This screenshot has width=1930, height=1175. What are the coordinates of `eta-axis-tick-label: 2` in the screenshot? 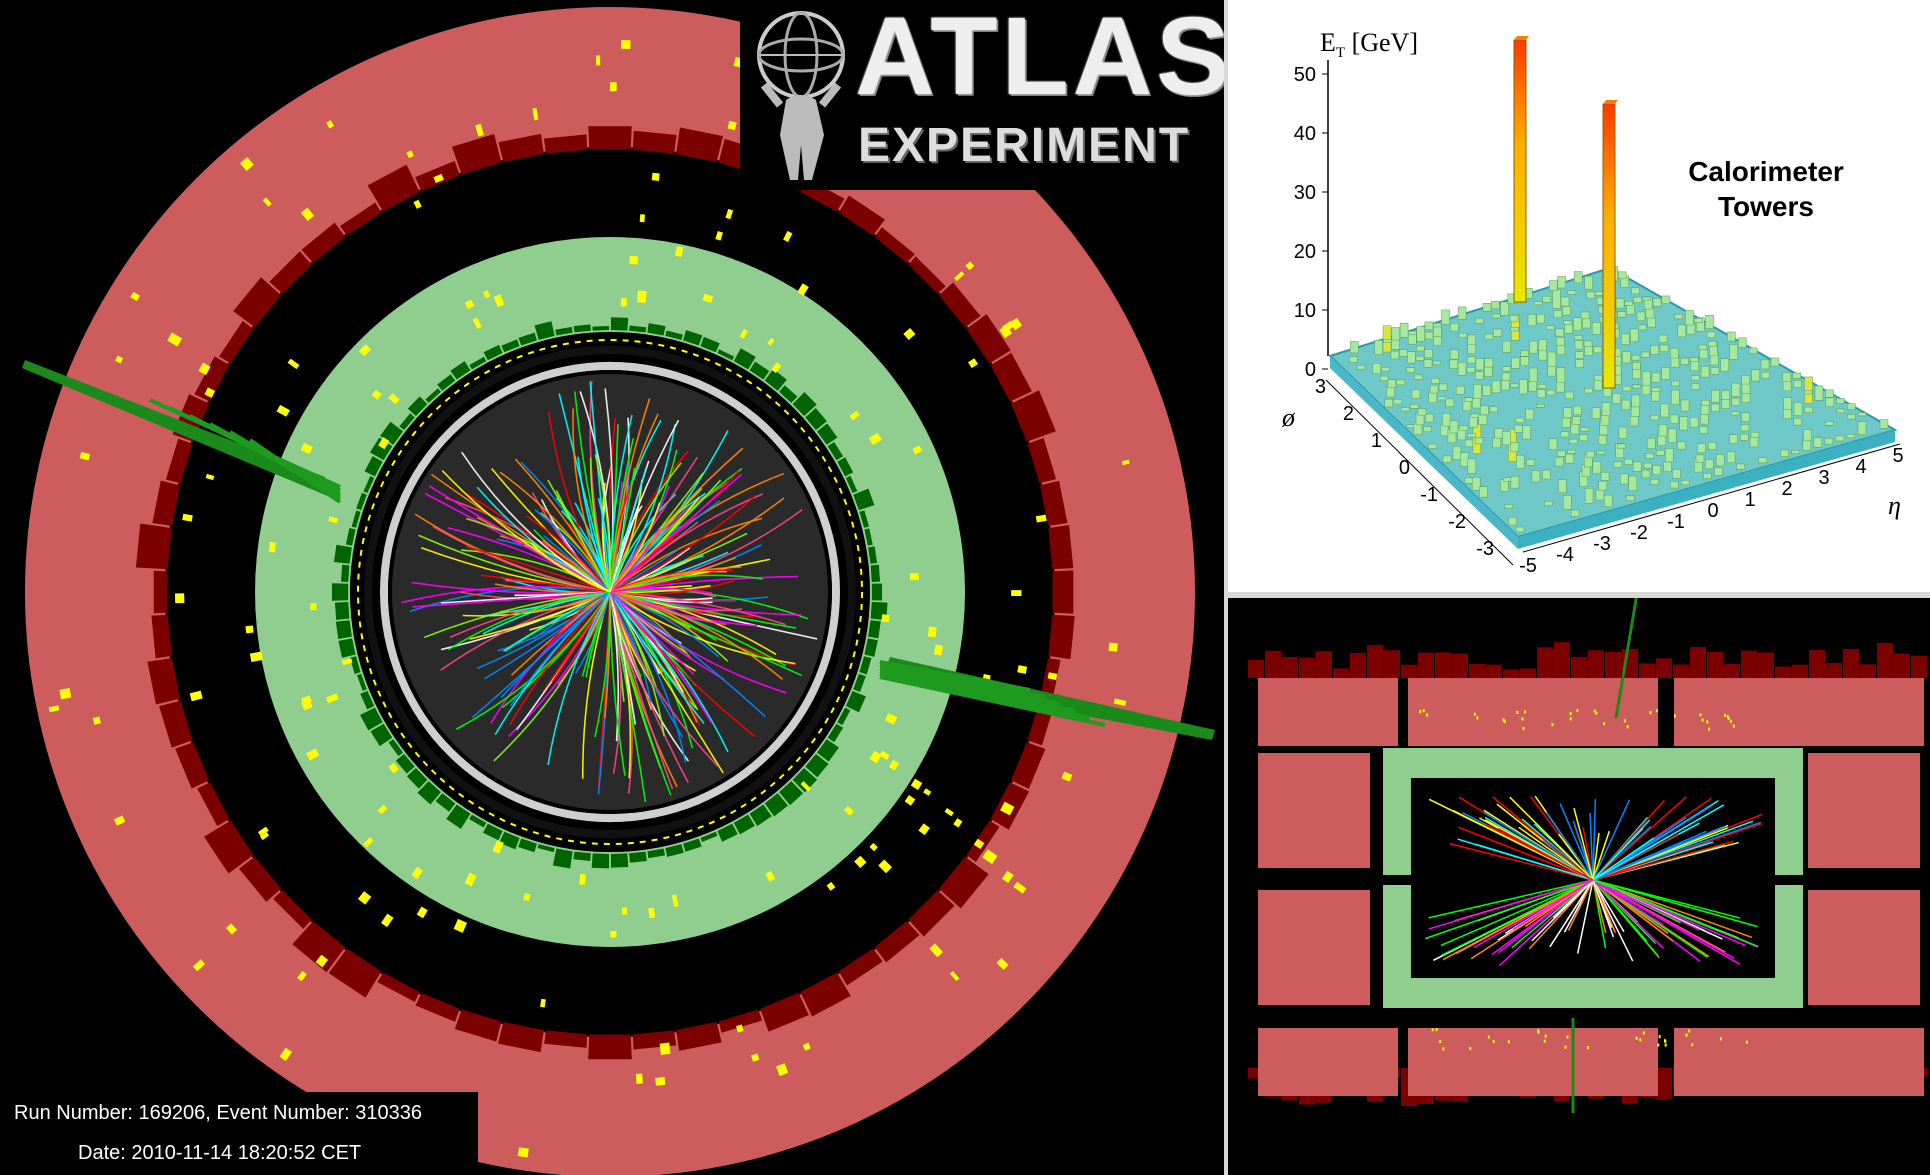 It's located at (1786, 489).